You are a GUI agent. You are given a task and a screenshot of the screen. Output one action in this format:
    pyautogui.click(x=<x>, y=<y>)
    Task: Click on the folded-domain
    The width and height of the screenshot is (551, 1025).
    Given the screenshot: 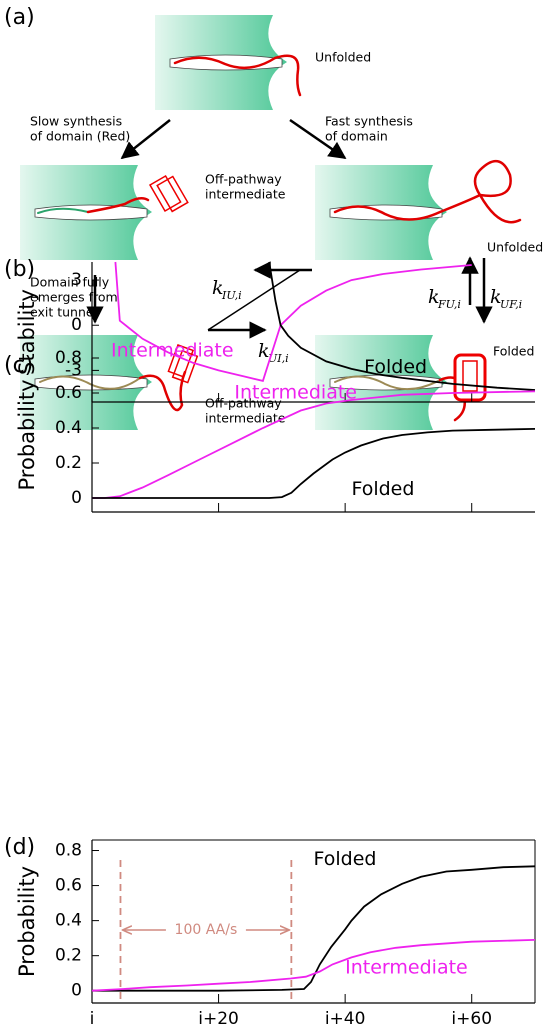 What is the action you would take?
    pyautogui.click(x=470, y=377)
    